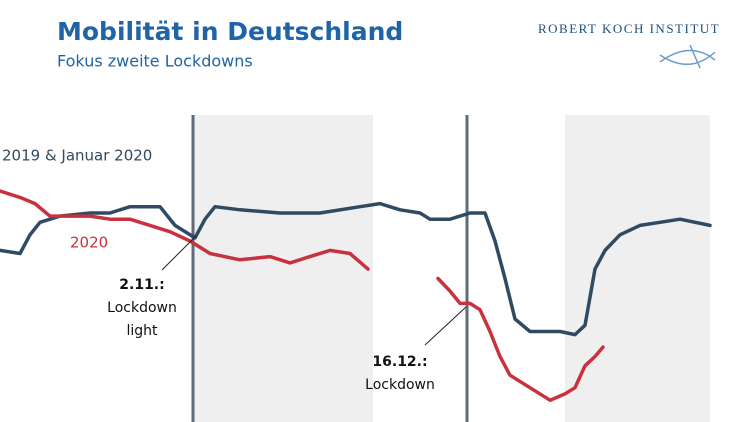  I want to click on shaded-period, so click(637, 268).